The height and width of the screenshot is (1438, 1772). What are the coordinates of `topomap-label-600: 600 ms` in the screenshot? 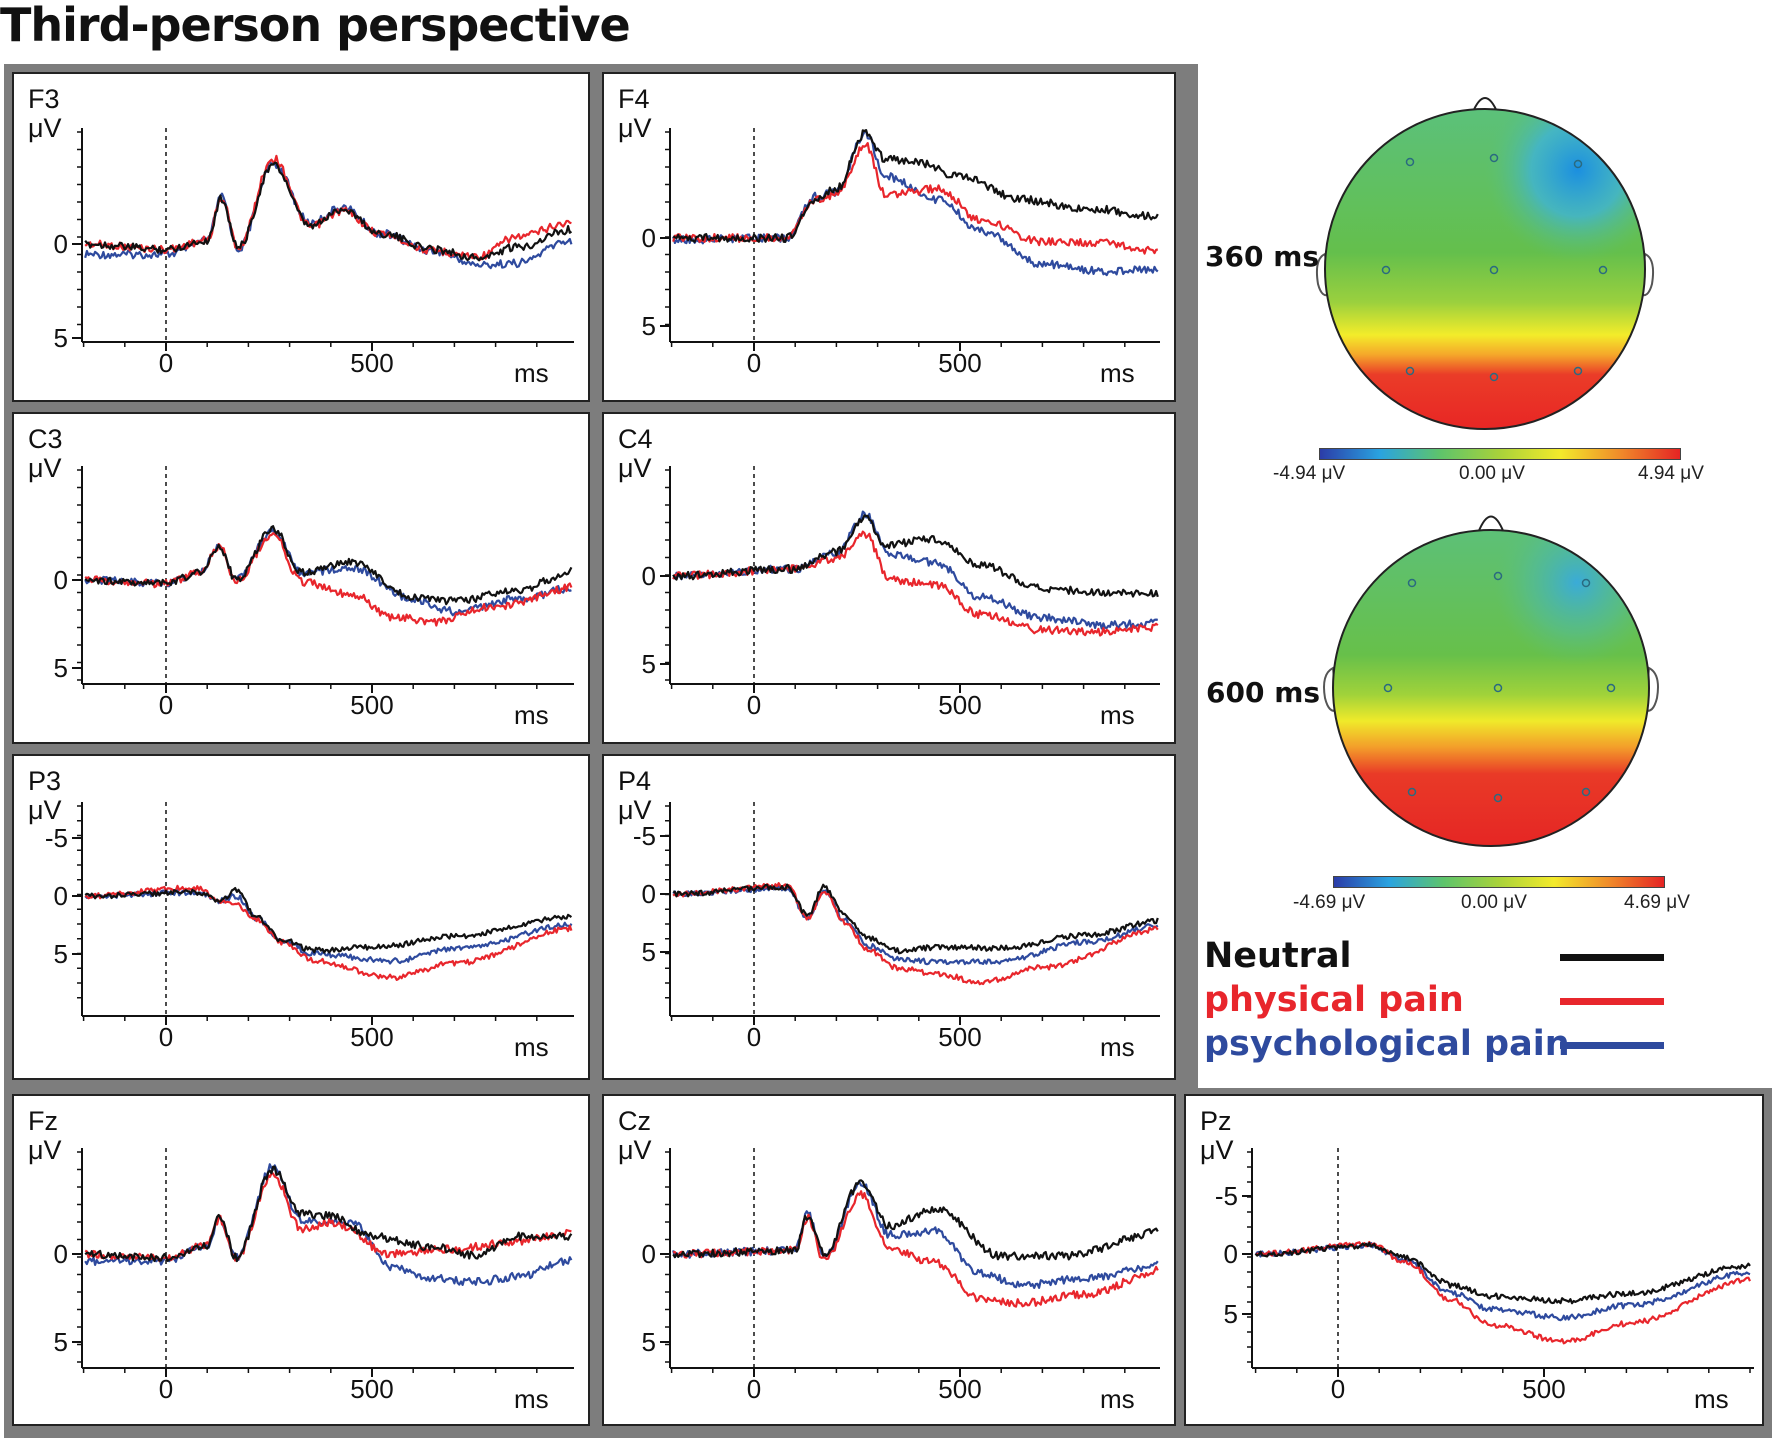 It's located at (1263, 692).